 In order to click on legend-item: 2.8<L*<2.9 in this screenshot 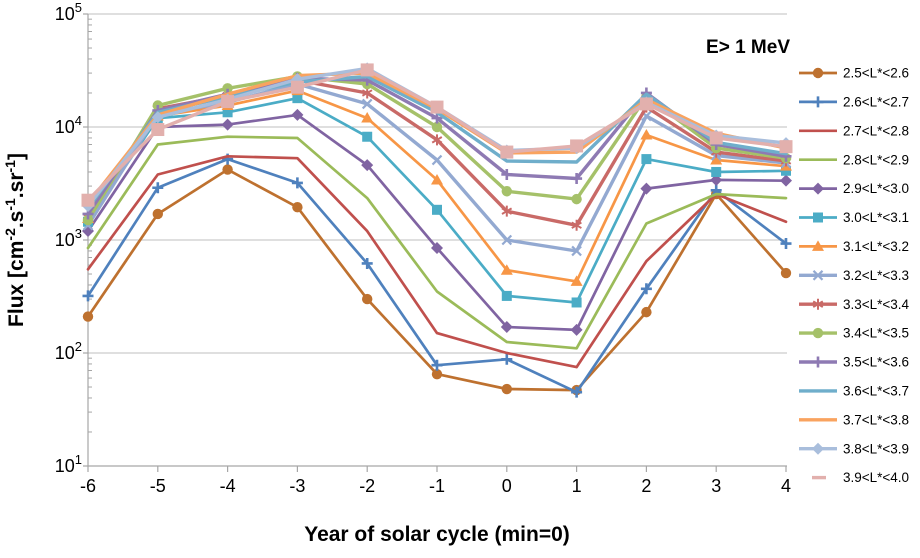, I will do `click(854, 159)`.